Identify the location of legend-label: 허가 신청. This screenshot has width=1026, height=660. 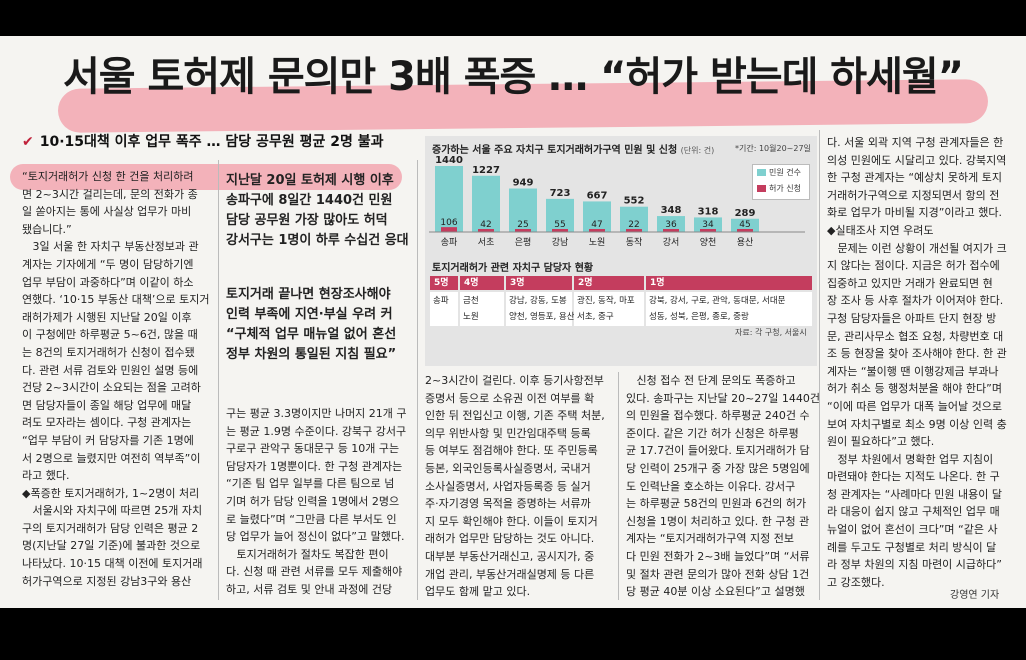
(785, 188).